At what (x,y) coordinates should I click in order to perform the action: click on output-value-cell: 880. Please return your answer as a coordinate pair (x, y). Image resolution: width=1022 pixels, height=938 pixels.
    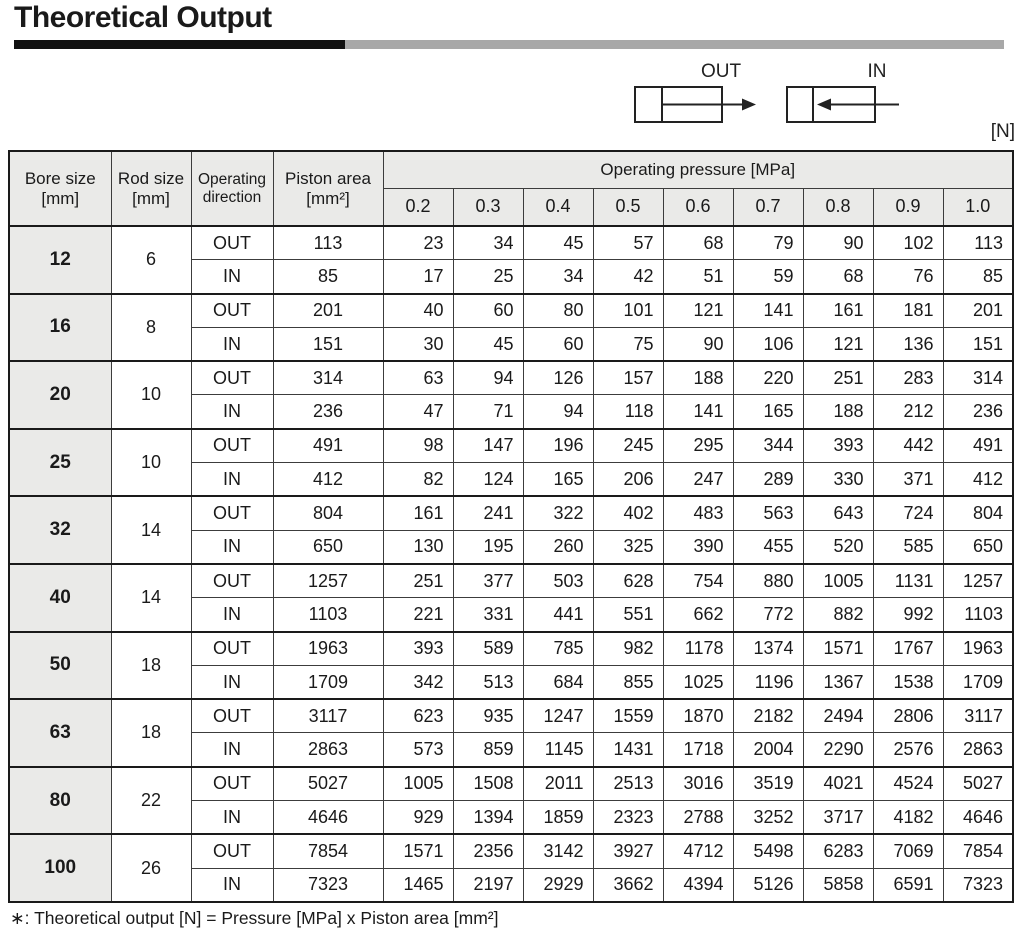
    Looking at the image, I should click on (768, 580).